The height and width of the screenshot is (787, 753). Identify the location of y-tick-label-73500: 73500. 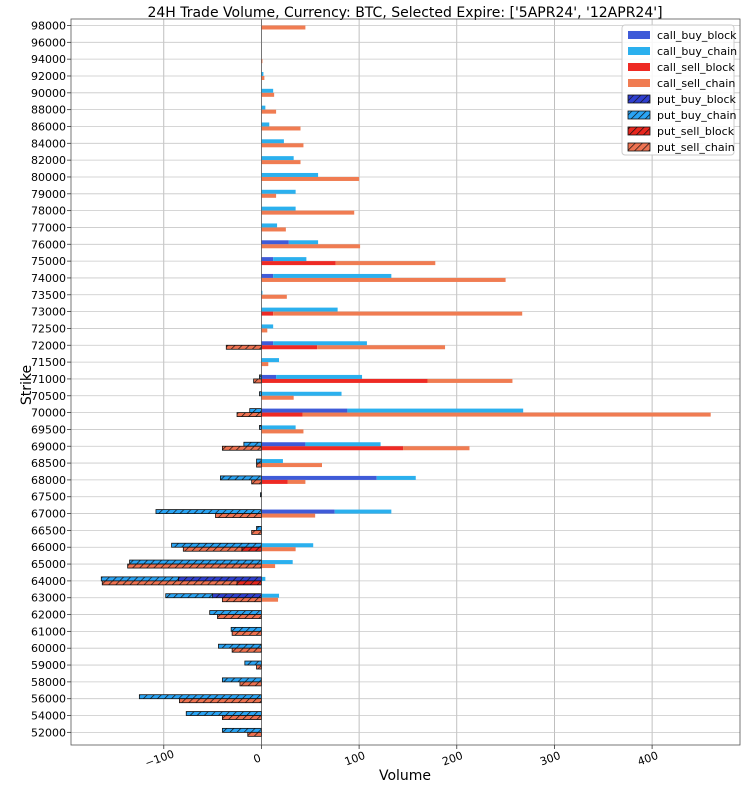
(48, 295).